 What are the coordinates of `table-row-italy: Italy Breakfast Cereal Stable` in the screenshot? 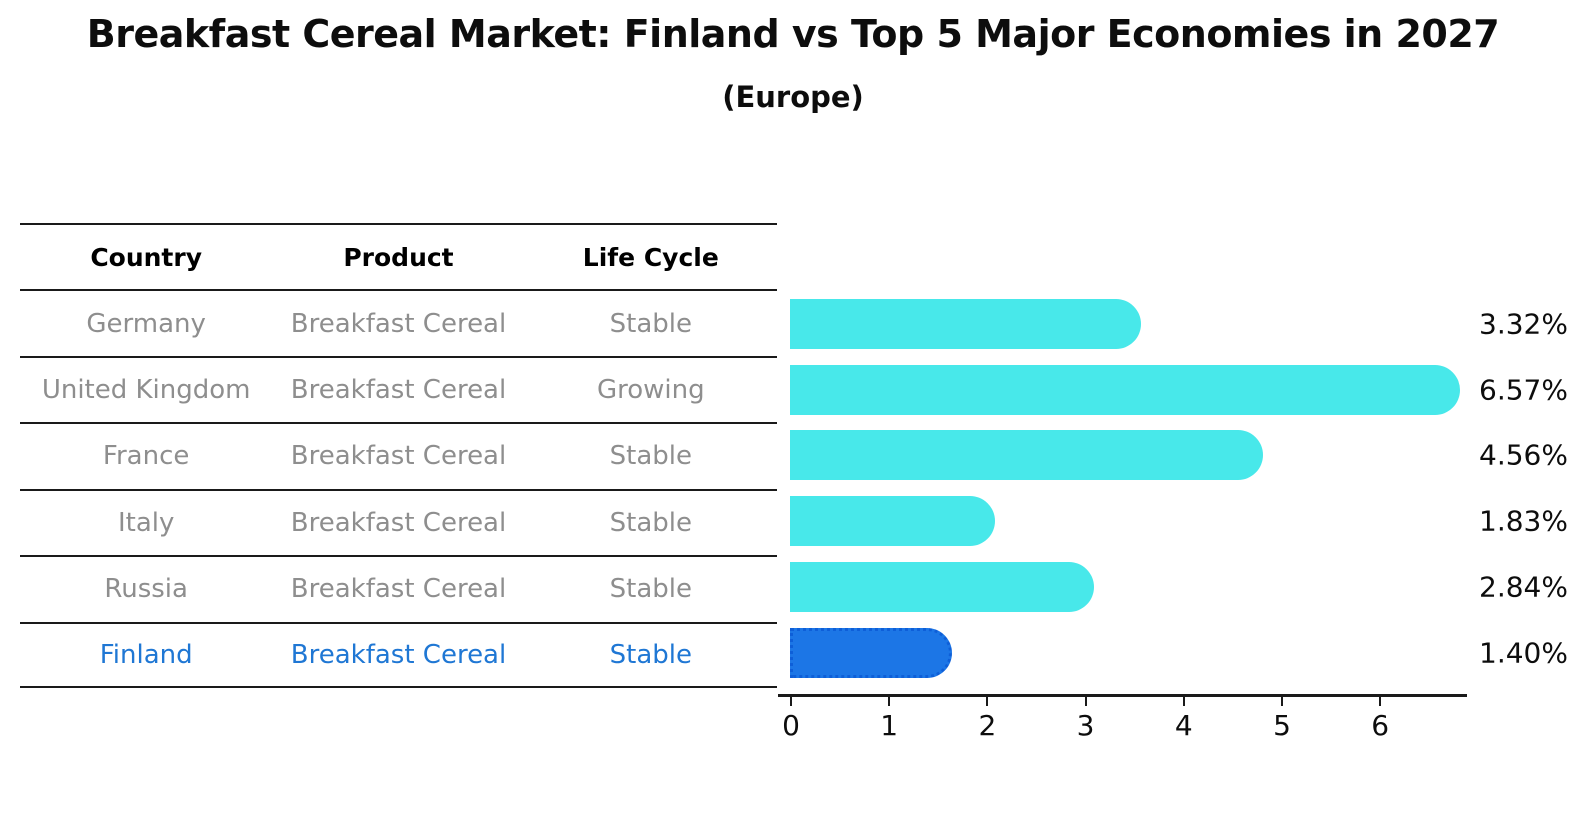 It's located at (398, 521).